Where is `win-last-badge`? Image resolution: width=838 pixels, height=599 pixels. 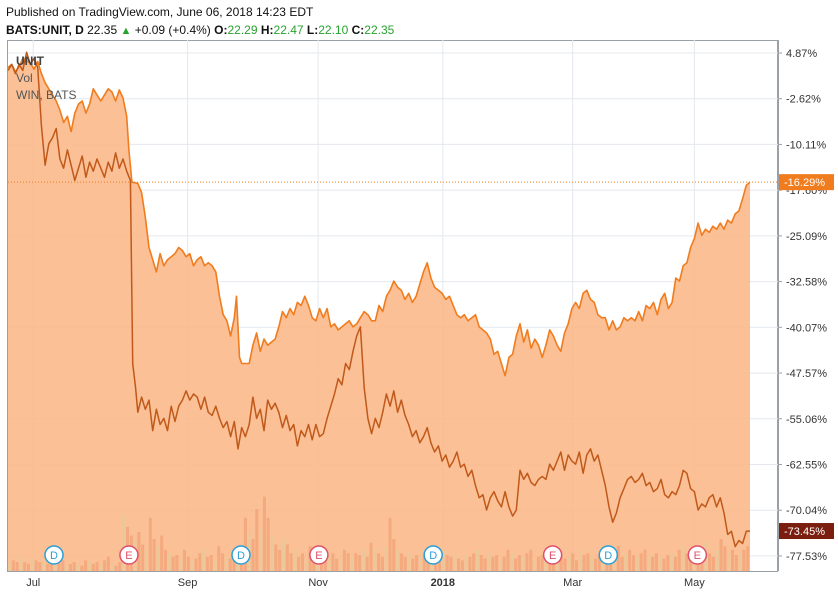 win-last-badge is located at coordinates (806, 531).